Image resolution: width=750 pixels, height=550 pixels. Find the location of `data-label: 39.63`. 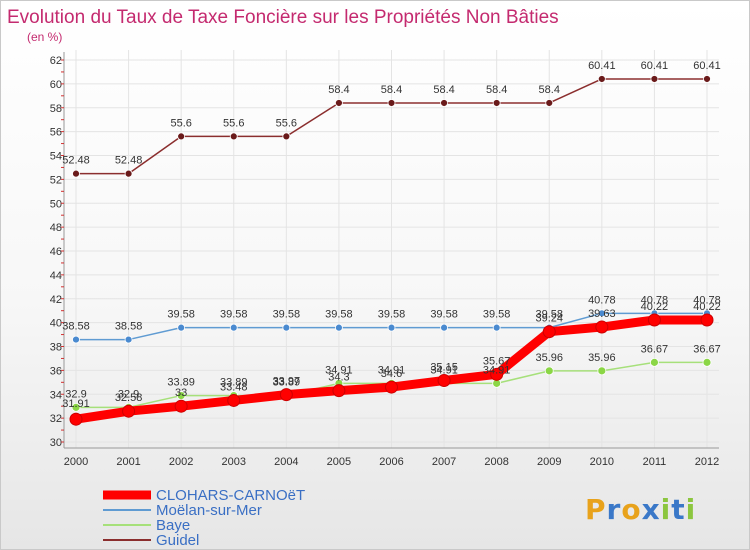

data-label: 39.63 is located at coordinates (602, 314).